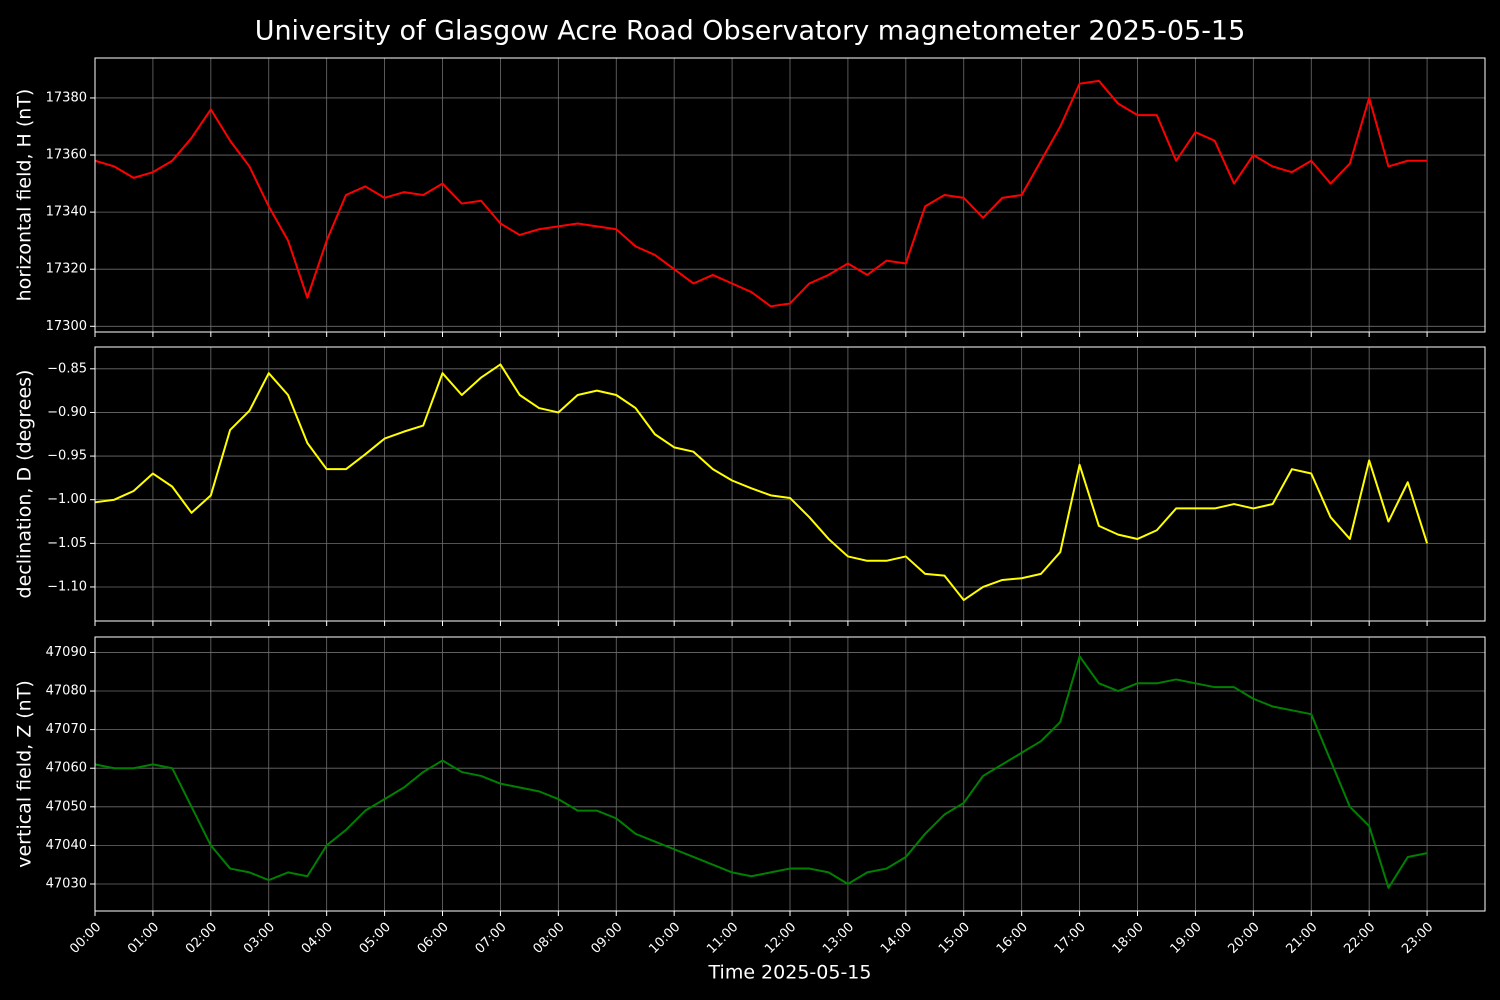  What do you see at coordinates (25, 774) in the screenshot?
I see `y-axis-label: vertical field, Z (nT)` at bounding box center [25, 774].